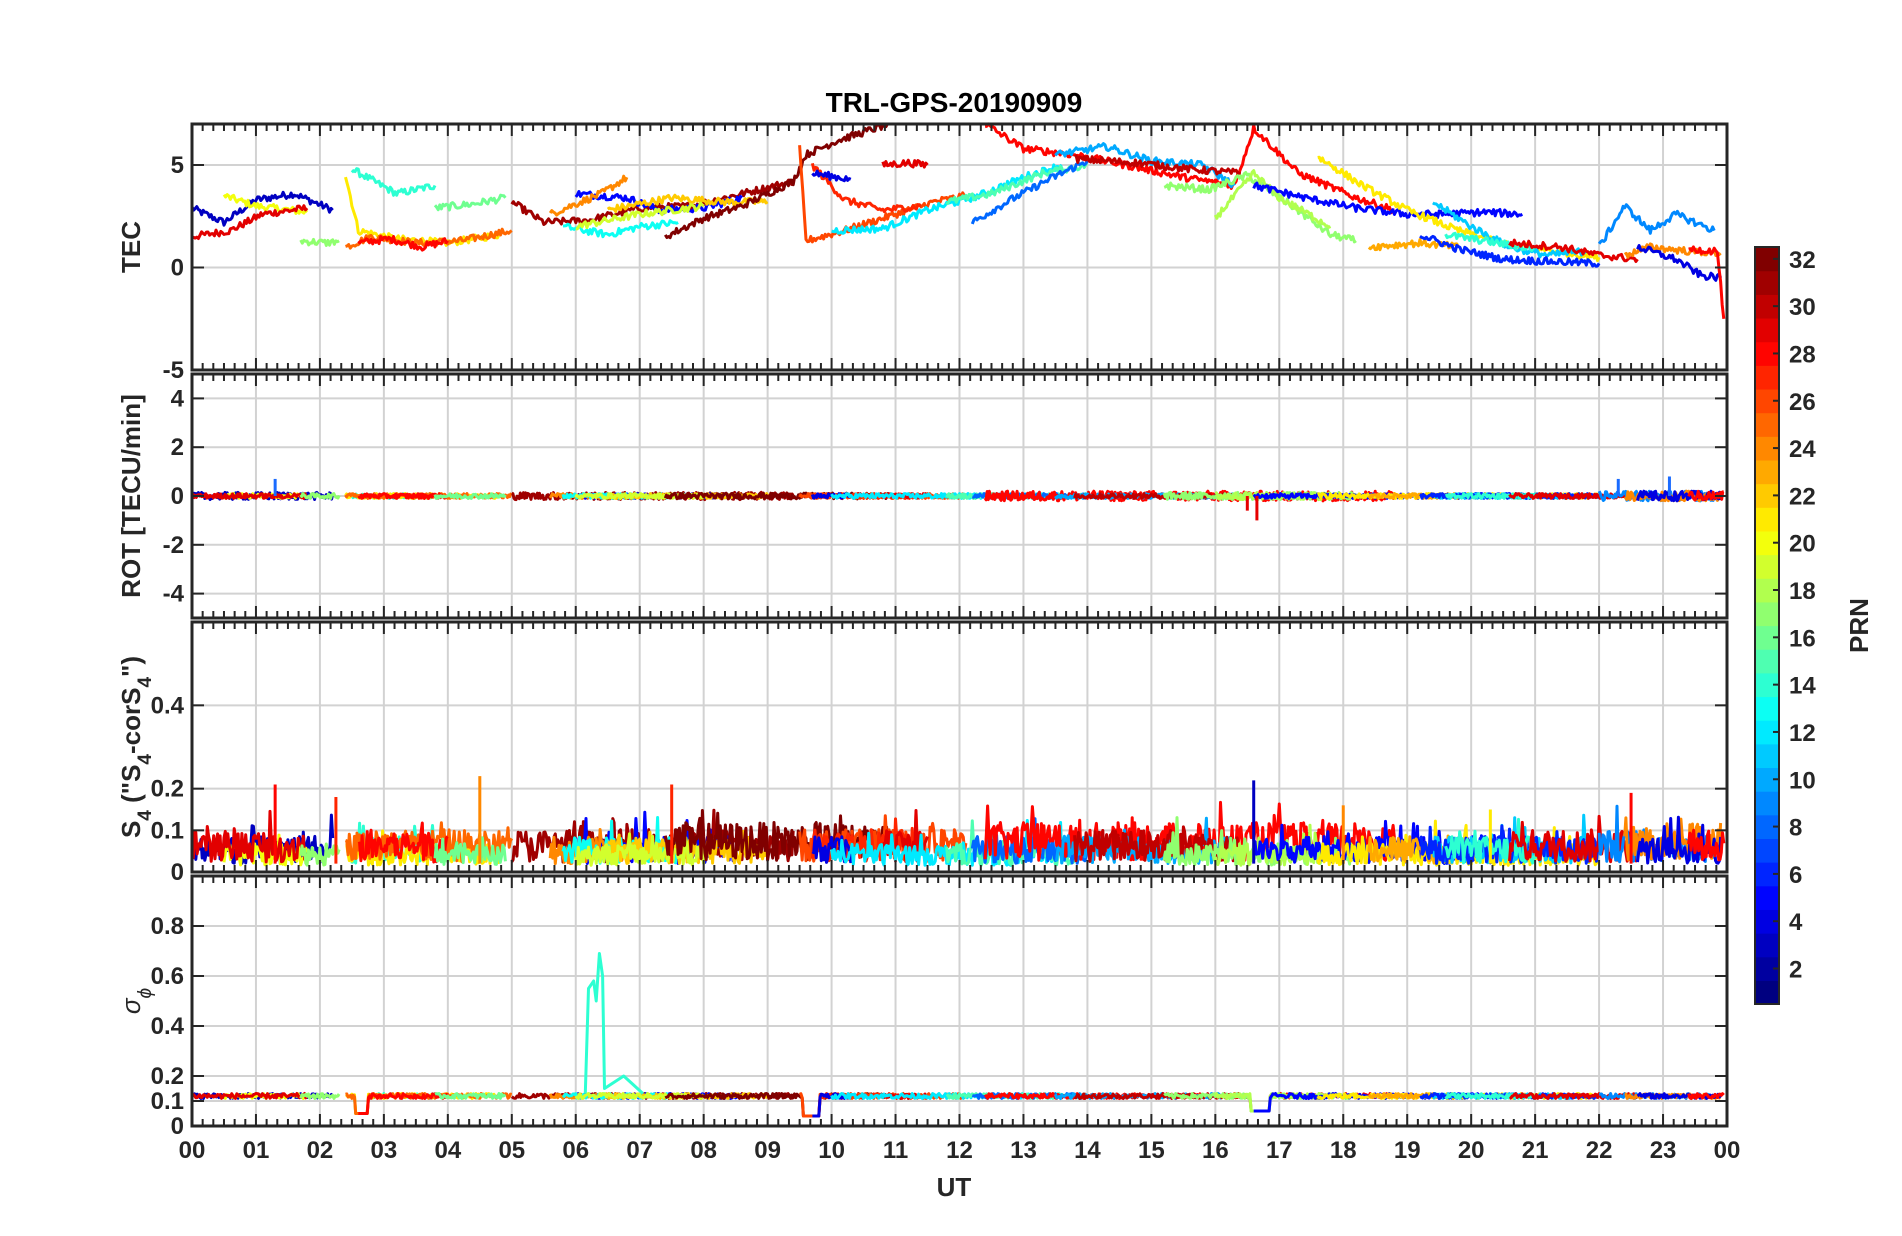 This screenshot has width=1902, height=1236. Describe the element at coordinates (320, 1150) in the screenshot. I see `x-tick-label: 02` at that location.